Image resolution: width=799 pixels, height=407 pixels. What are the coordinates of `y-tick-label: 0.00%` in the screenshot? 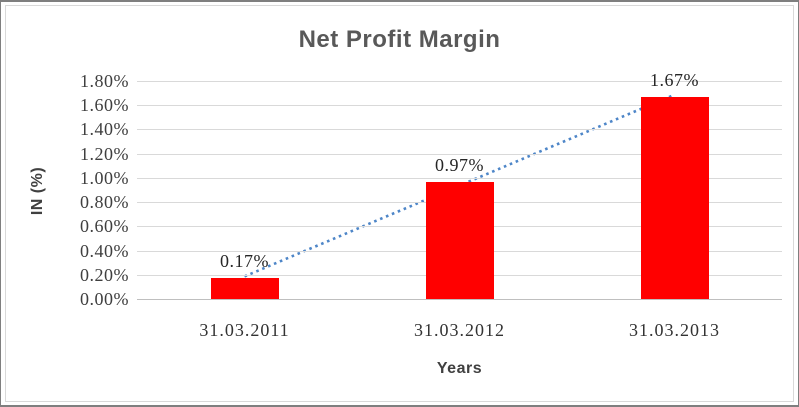 It's located at (104, 299).